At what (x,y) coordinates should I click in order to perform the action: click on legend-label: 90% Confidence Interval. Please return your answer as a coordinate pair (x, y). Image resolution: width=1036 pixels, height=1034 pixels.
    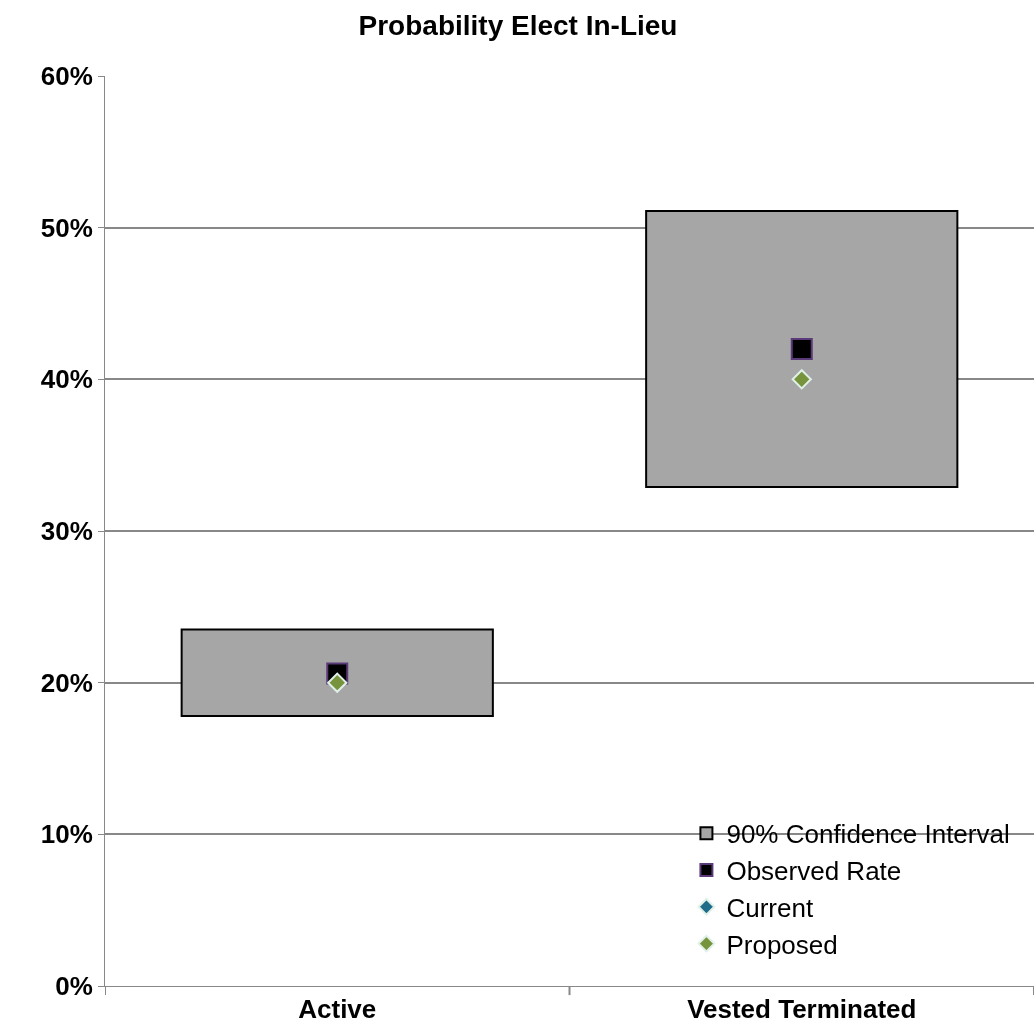
    Looking at the image, I should click on (868, 834).